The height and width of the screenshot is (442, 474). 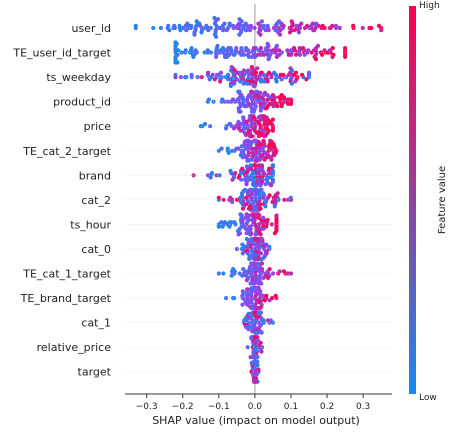 I want to click on x-tick-label: −0.2, so click(x=183, y=407).